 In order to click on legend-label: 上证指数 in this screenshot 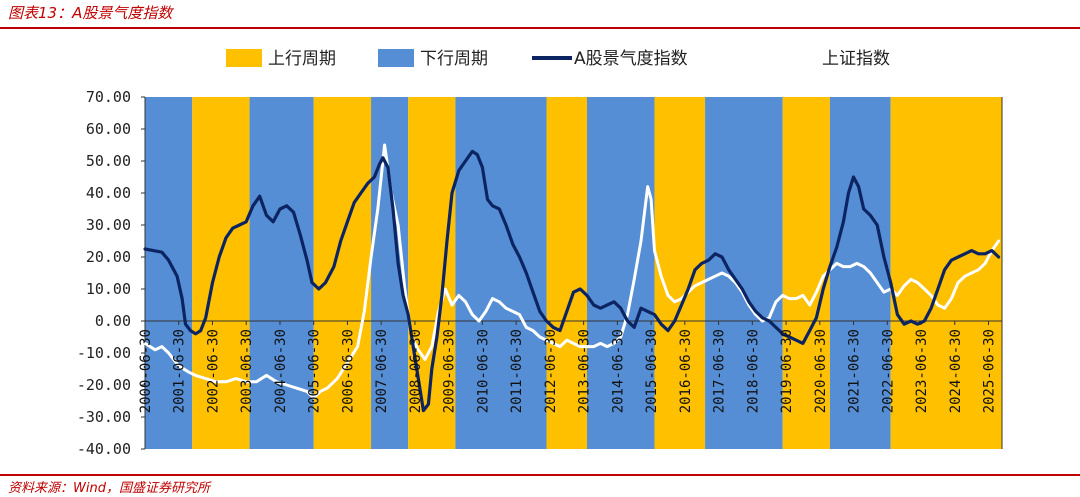, I will do `click(856, 59)`.